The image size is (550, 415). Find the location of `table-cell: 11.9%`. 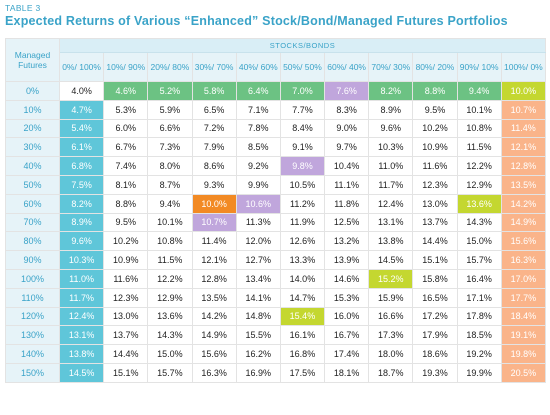

table-cell: 11.9% is located at coordinates (302, 222).